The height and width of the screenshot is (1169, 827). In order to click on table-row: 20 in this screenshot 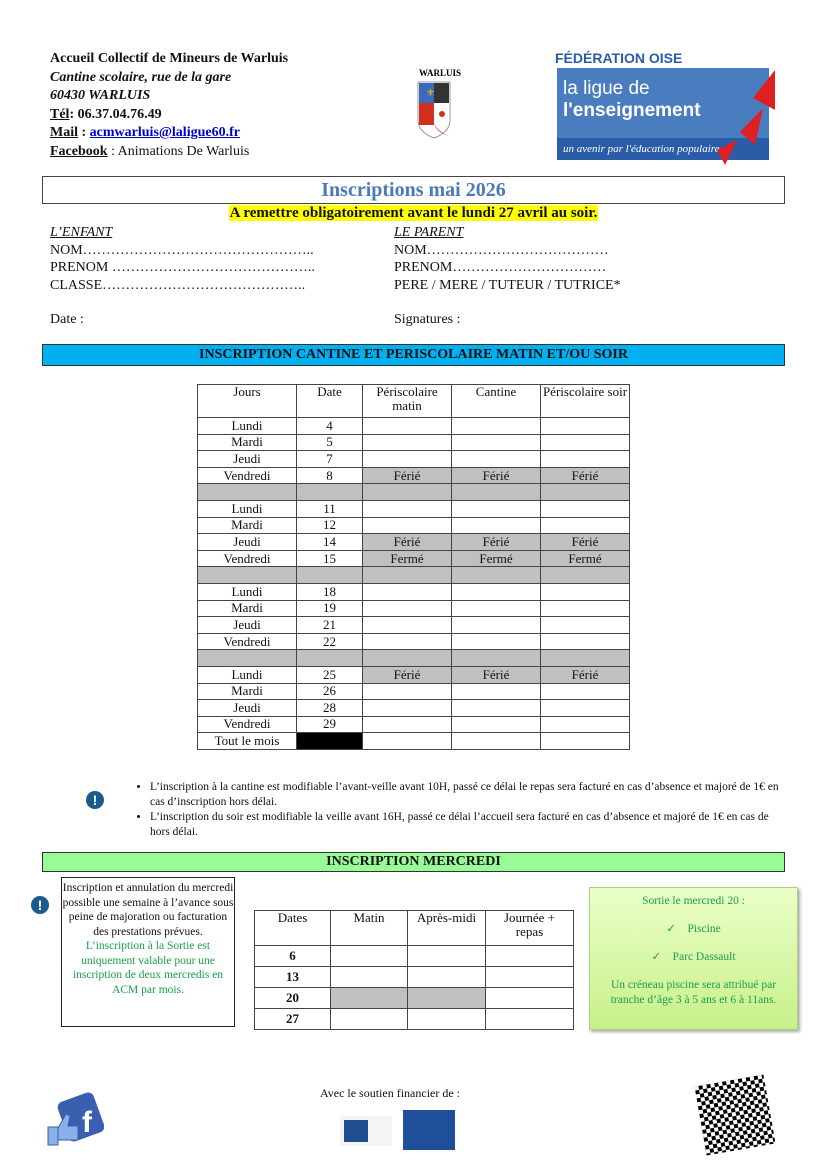, I will do `click(414, 998)`.